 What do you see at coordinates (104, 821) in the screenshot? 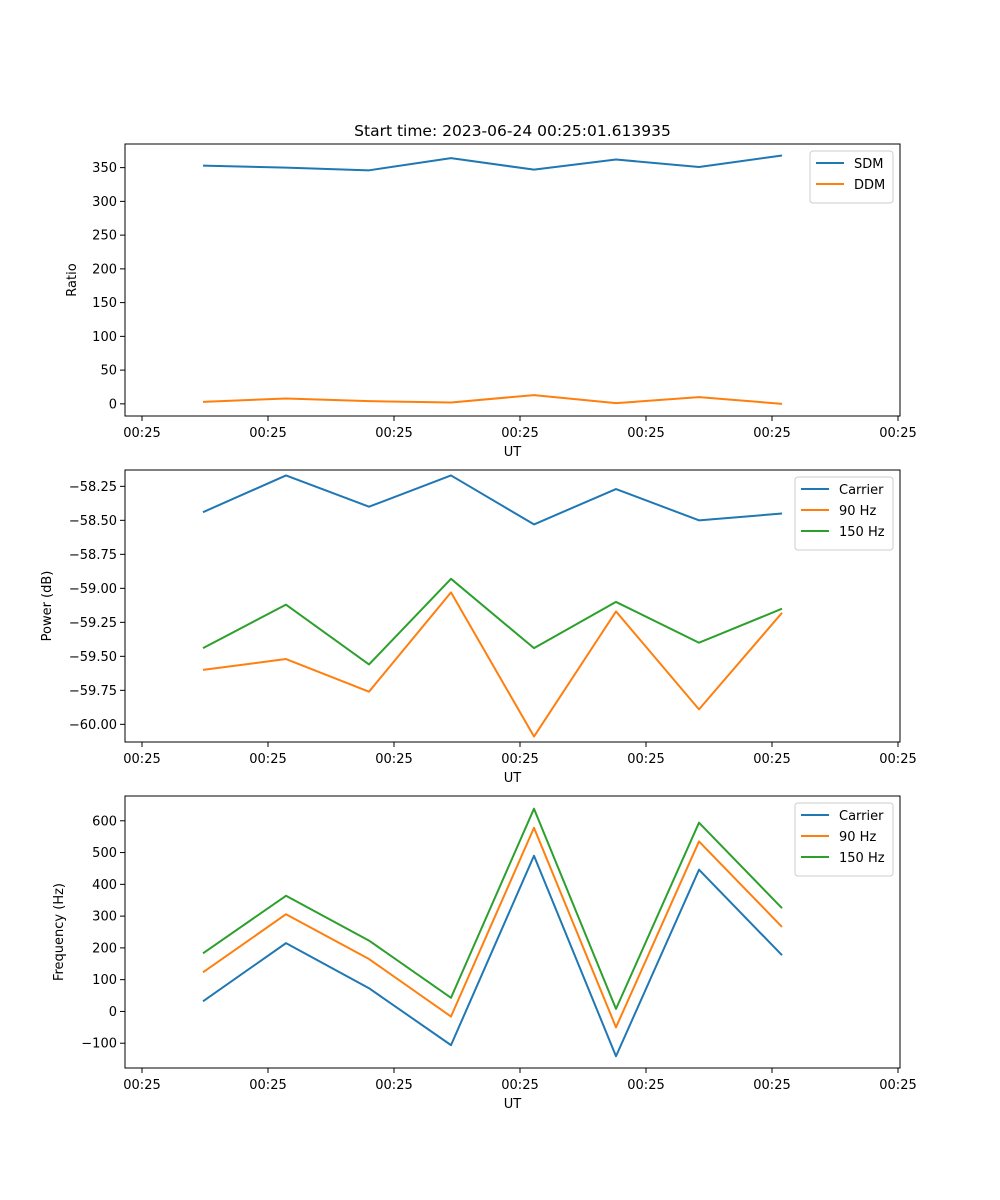
I see `y-tick-label: 600` at bounding box center [104, 821].